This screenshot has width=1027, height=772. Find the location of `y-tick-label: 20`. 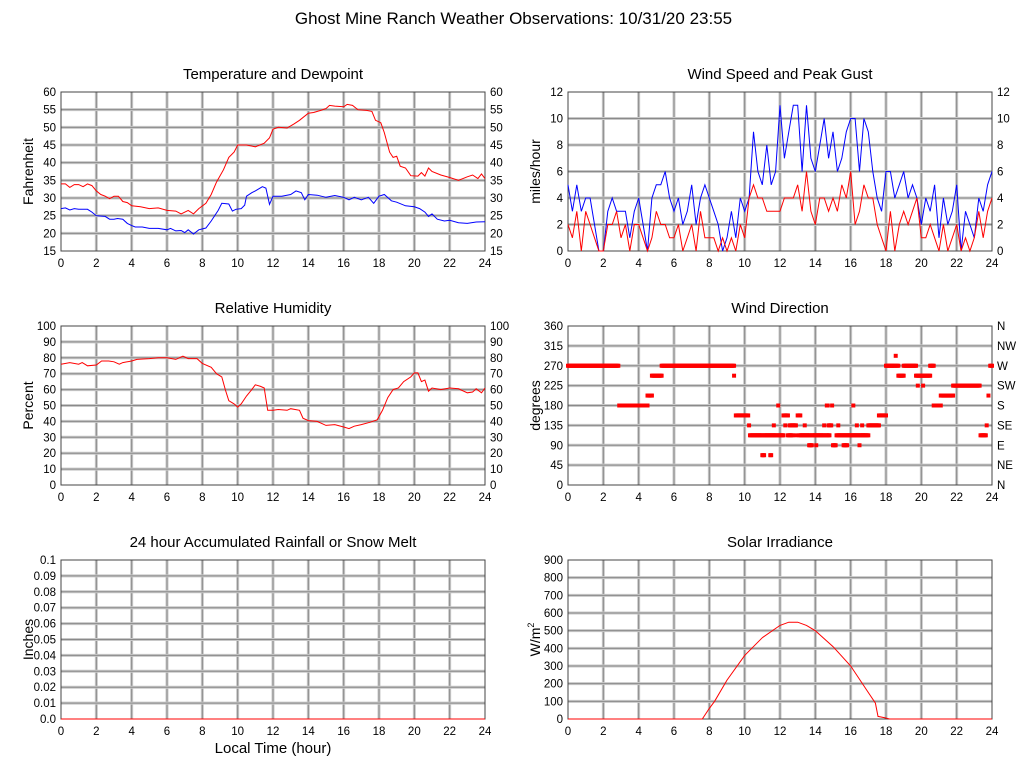

y-tick-label: 20 is located at coordinates (49, 454).